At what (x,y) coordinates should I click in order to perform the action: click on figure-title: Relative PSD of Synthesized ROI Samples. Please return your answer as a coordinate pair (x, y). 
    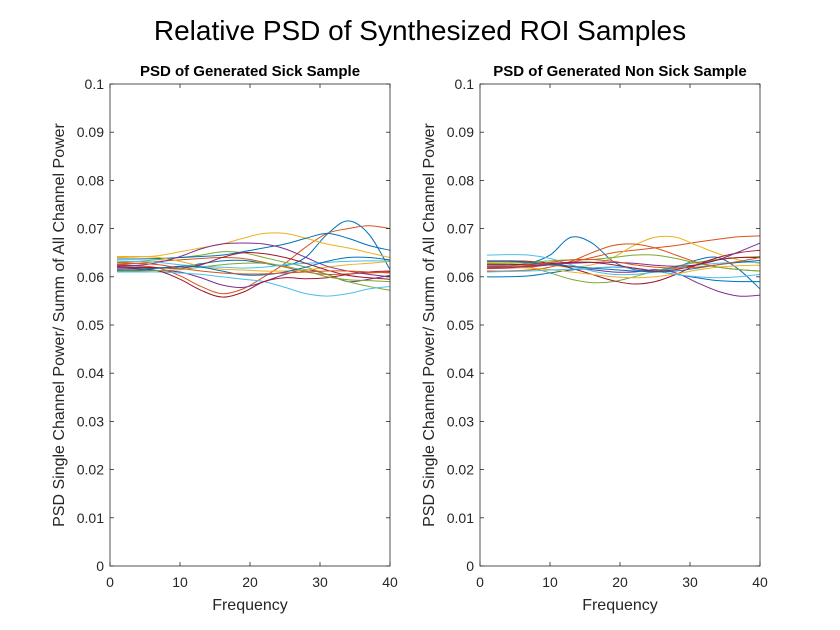
    Looking at the image, I should click on (420, 30).